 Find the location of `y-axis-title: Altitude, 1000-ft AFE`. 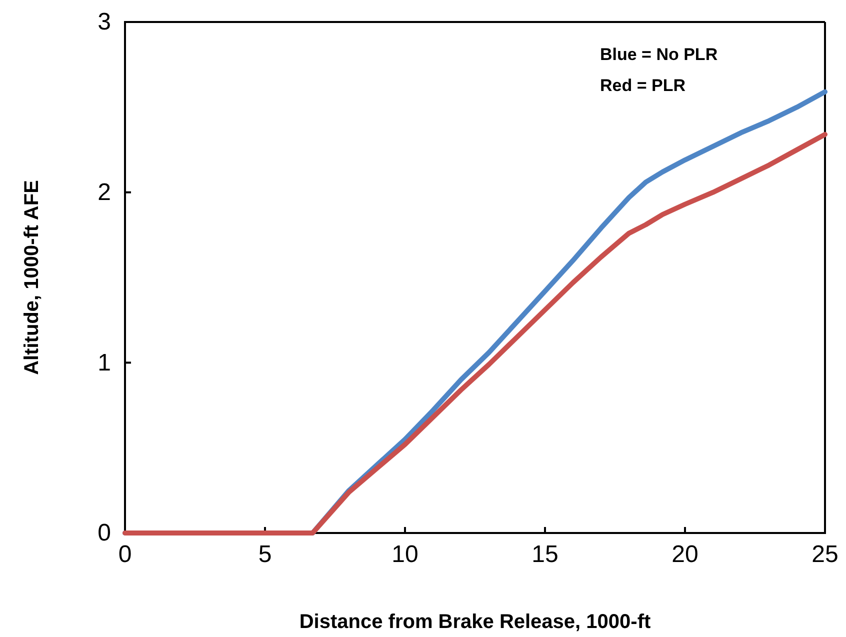

y-axis-title: Altitude, 1000-ft AFE is located at coordinates (32, 277).